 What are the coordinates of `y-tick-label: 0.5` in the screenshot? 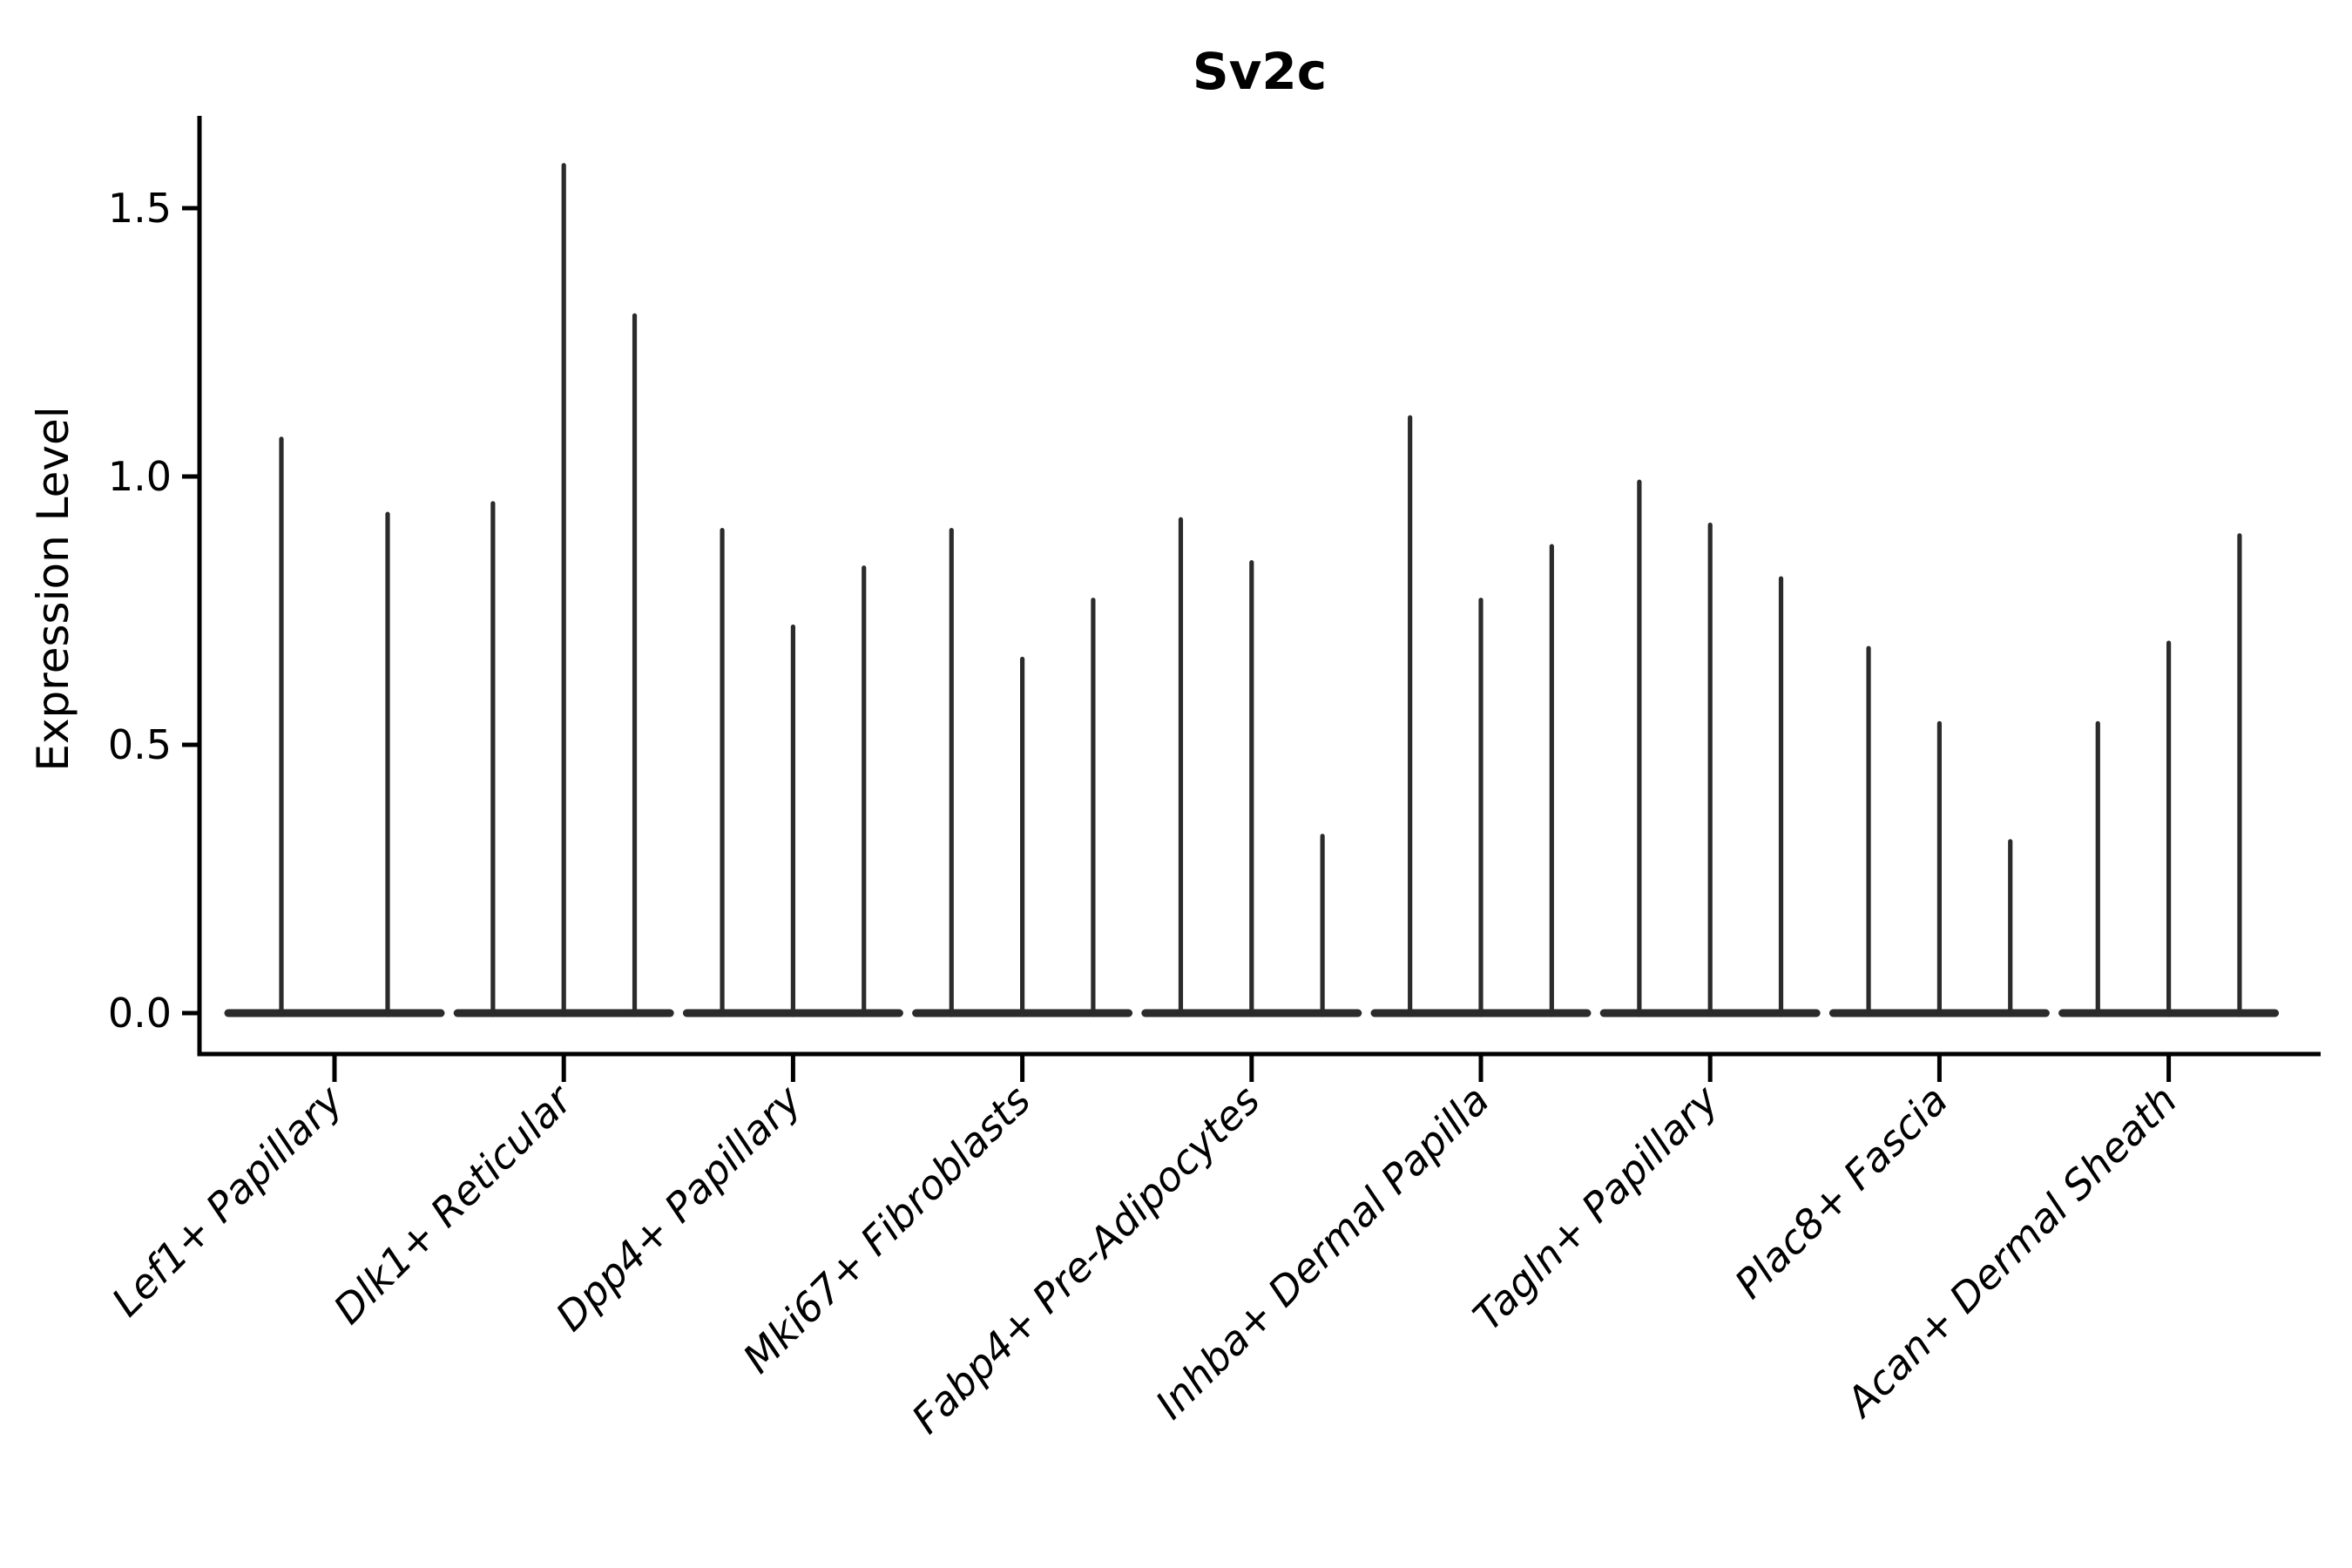 It's located at (140, 744).